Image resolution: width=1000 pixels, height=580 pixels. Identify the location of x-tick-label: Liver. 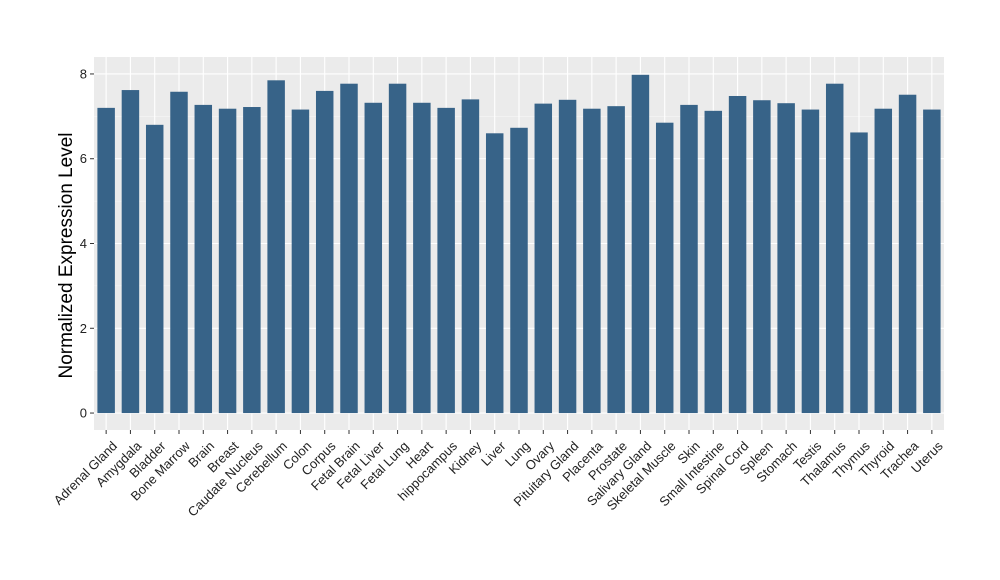
(493, 453).